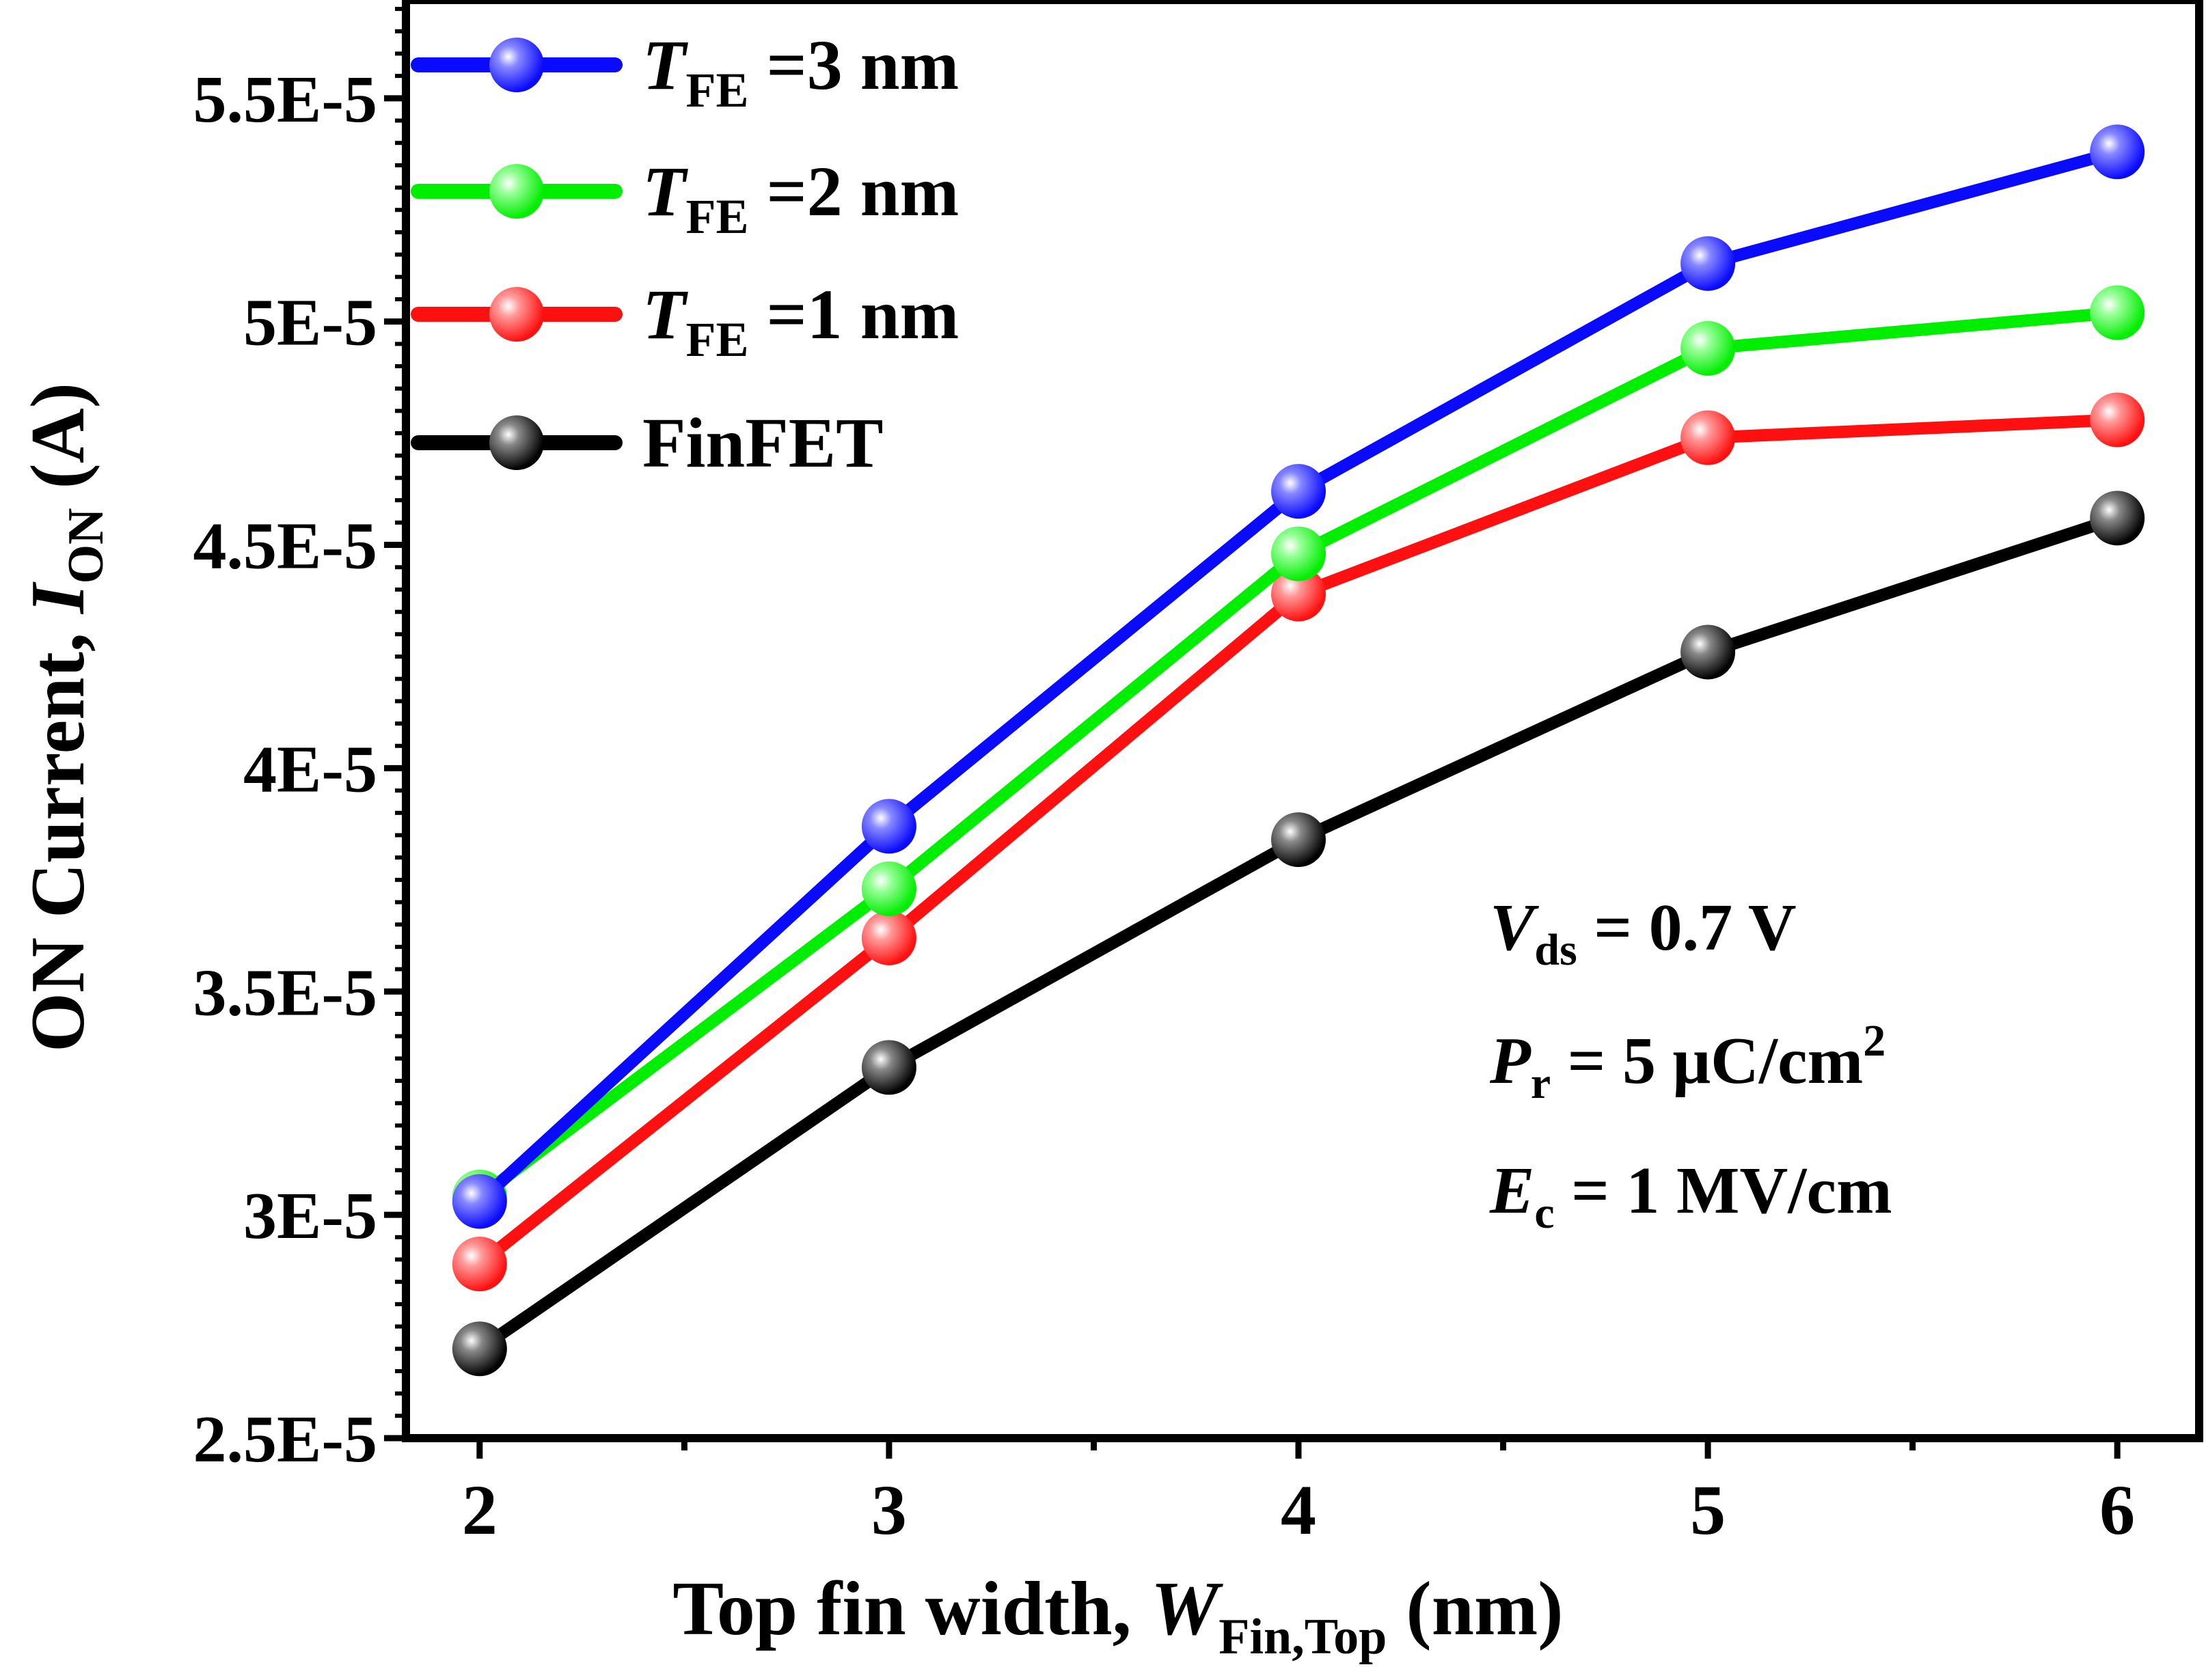 This screenshot has height=1680, width=2206. I want to click on x-tick-label: 4, so click(1298, 1510).